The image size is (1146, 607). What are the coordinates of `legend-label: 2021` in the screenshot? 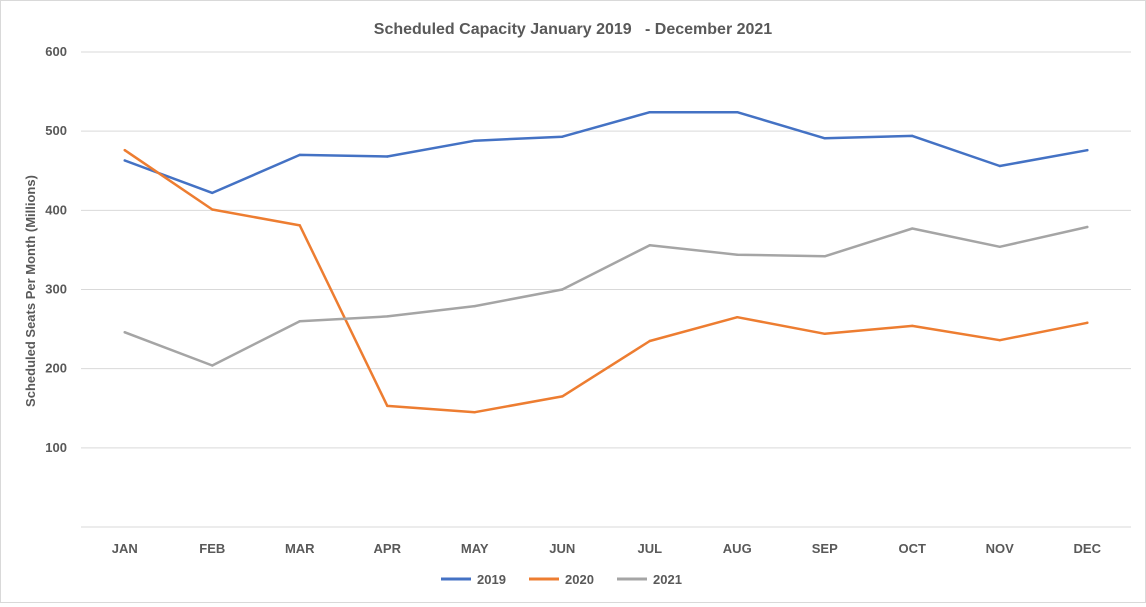 It's located at (667, 579).